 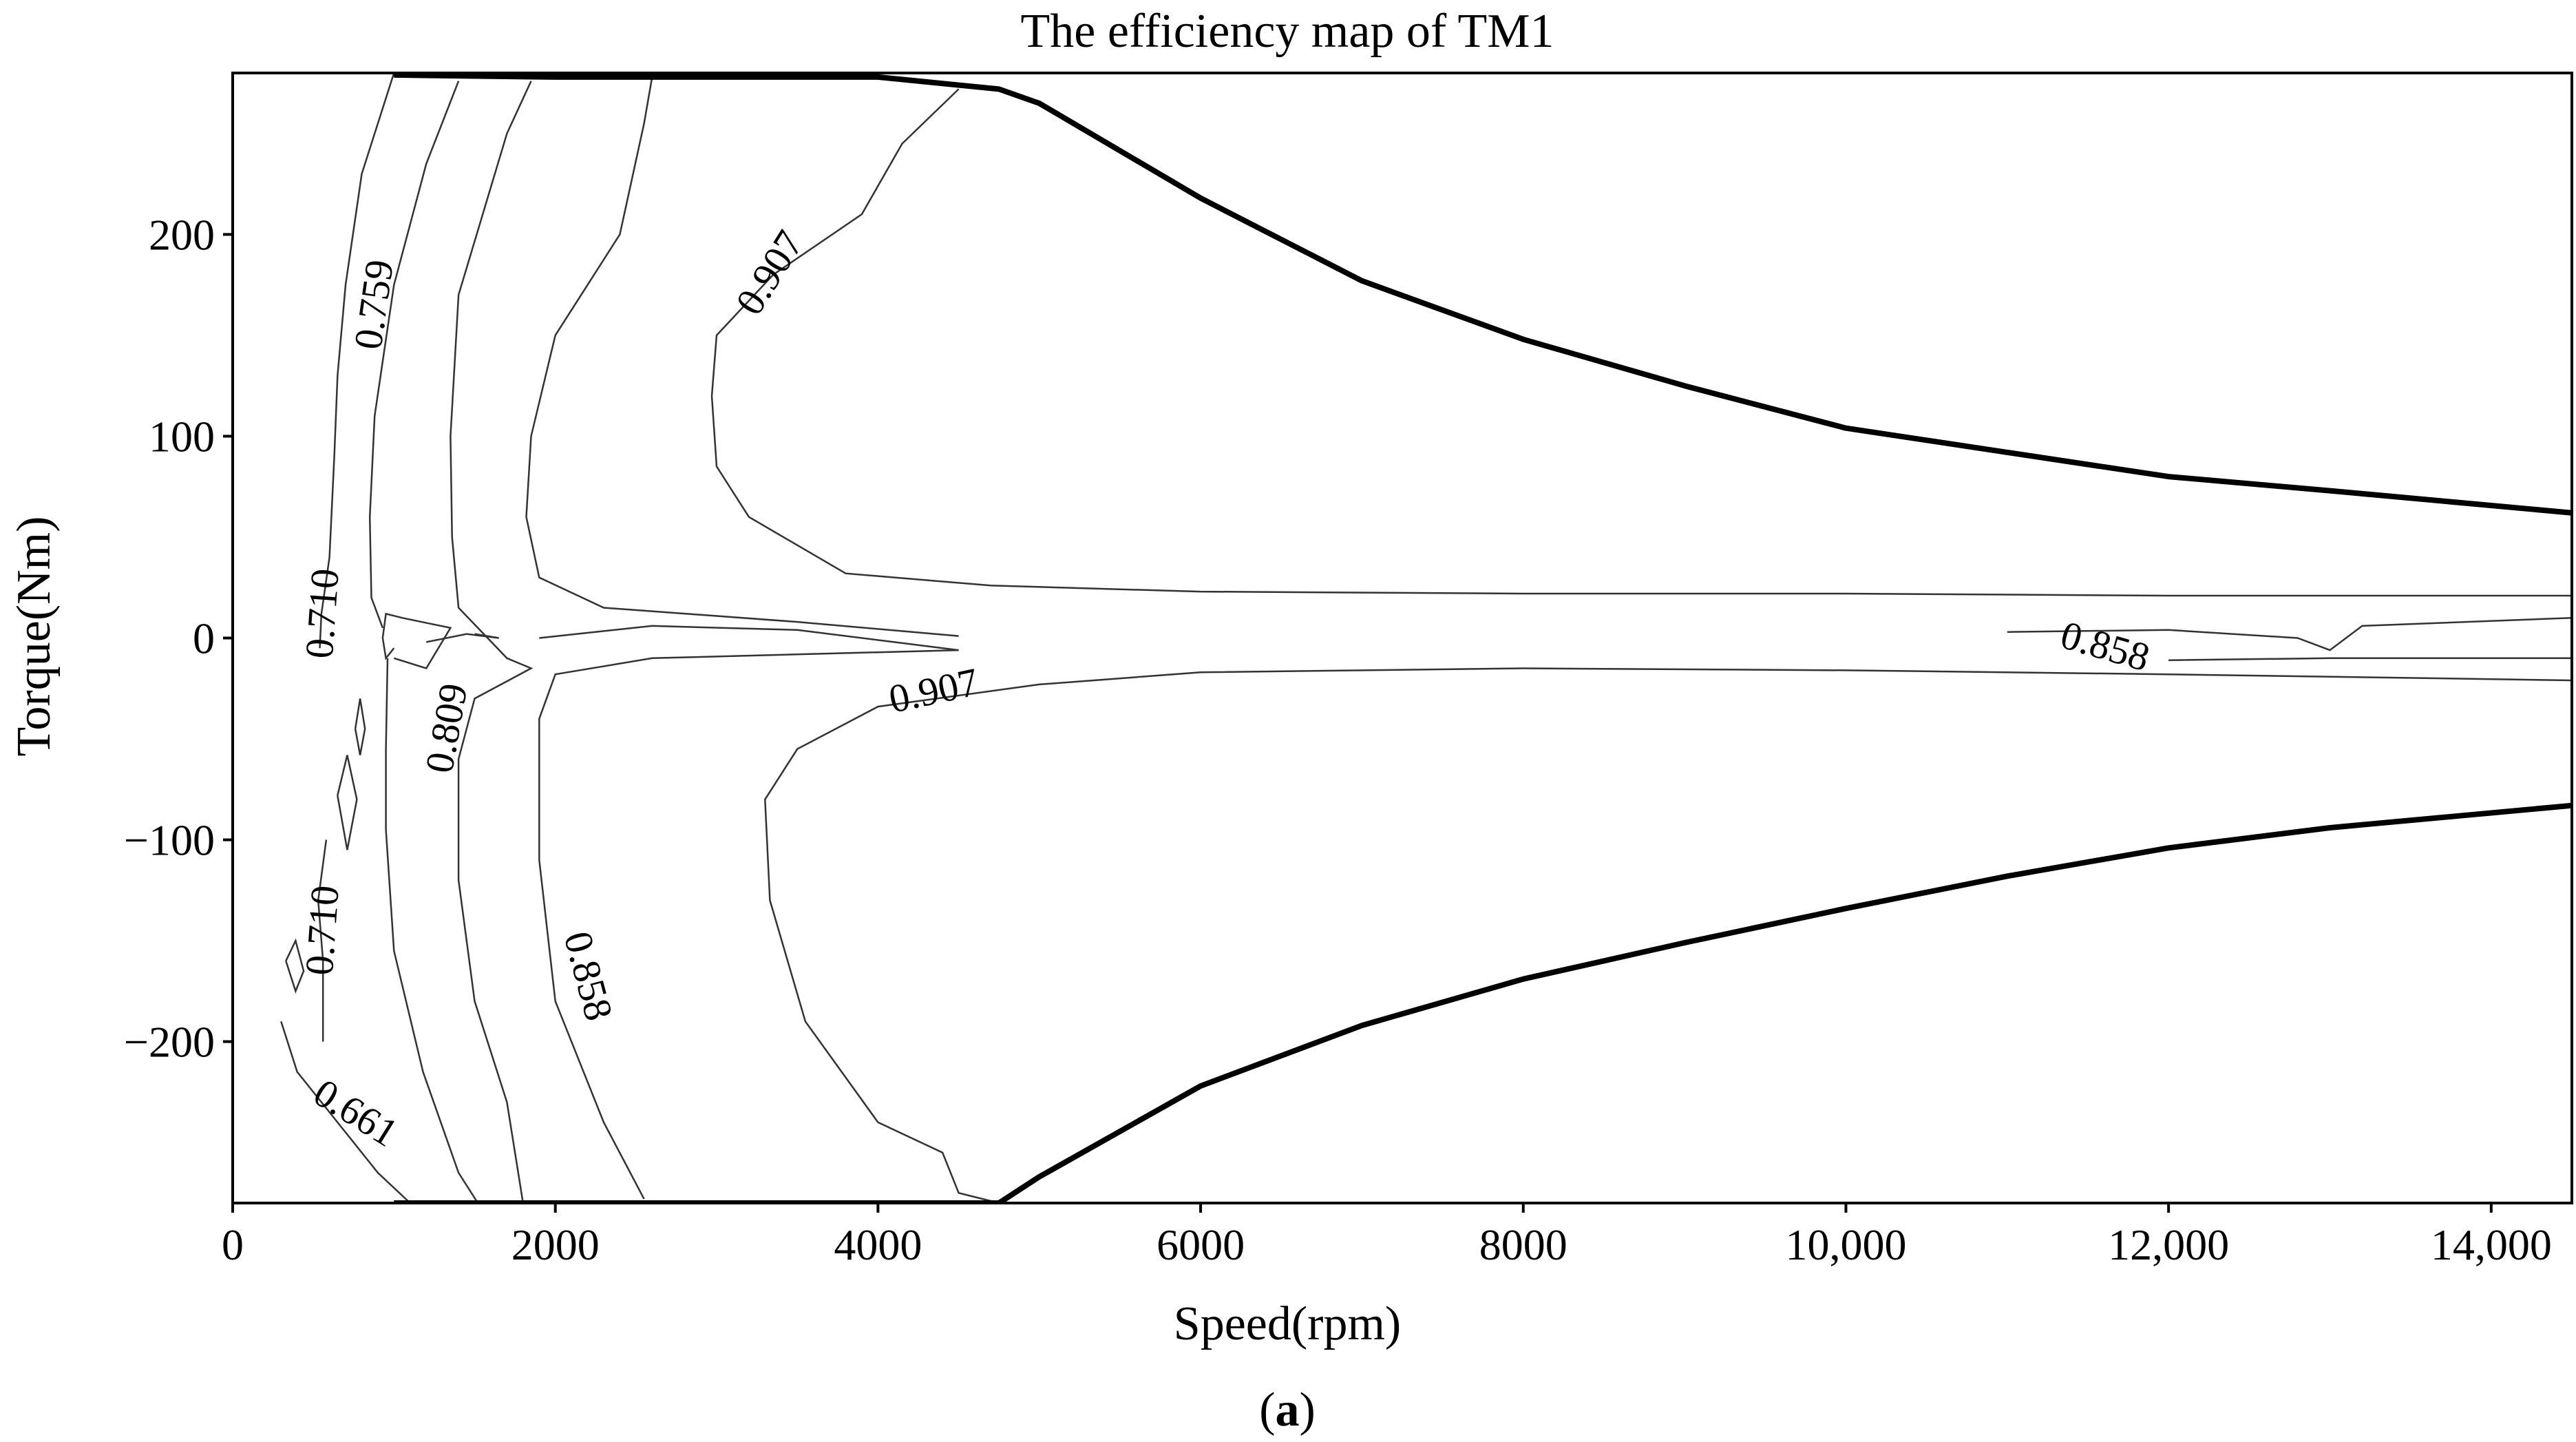 I want to click on x-tick-label: 14,000, so click(x=2492, y=1244).